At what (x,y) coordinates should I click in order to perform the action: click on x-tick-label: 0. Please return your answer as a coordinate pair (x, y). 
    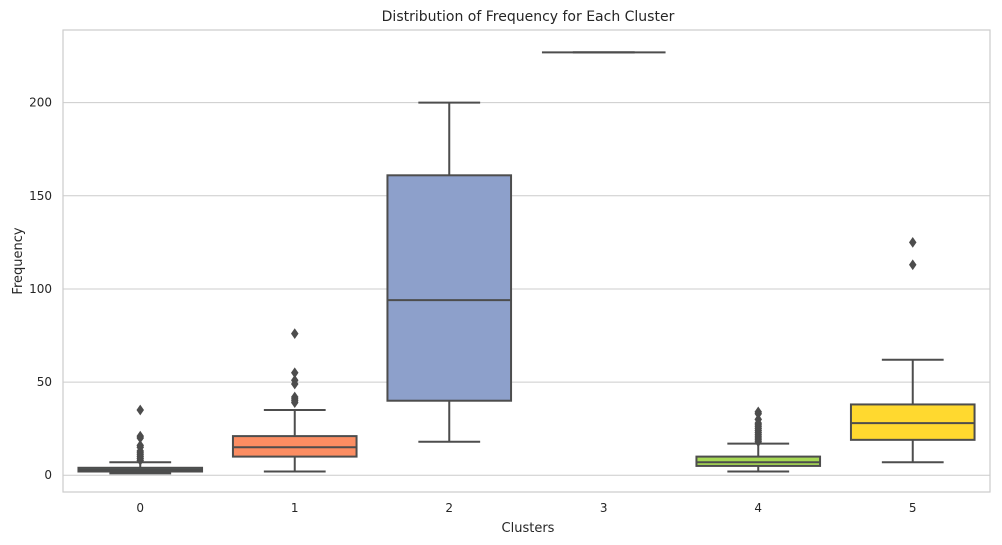
    Looking at the image, I should click on (140, 508).